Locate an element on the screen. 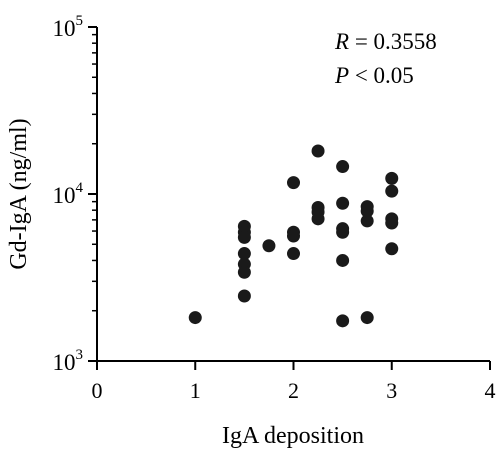  y-tick-label: 10⁵ is located at coordinates (68, 27).